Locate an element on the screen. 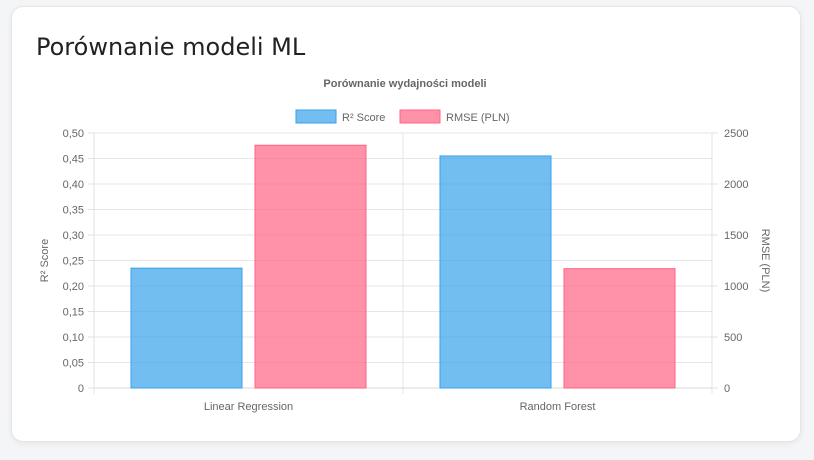  chart-title: Porównanie wydajności modeli is located at coordinates (404, 84).